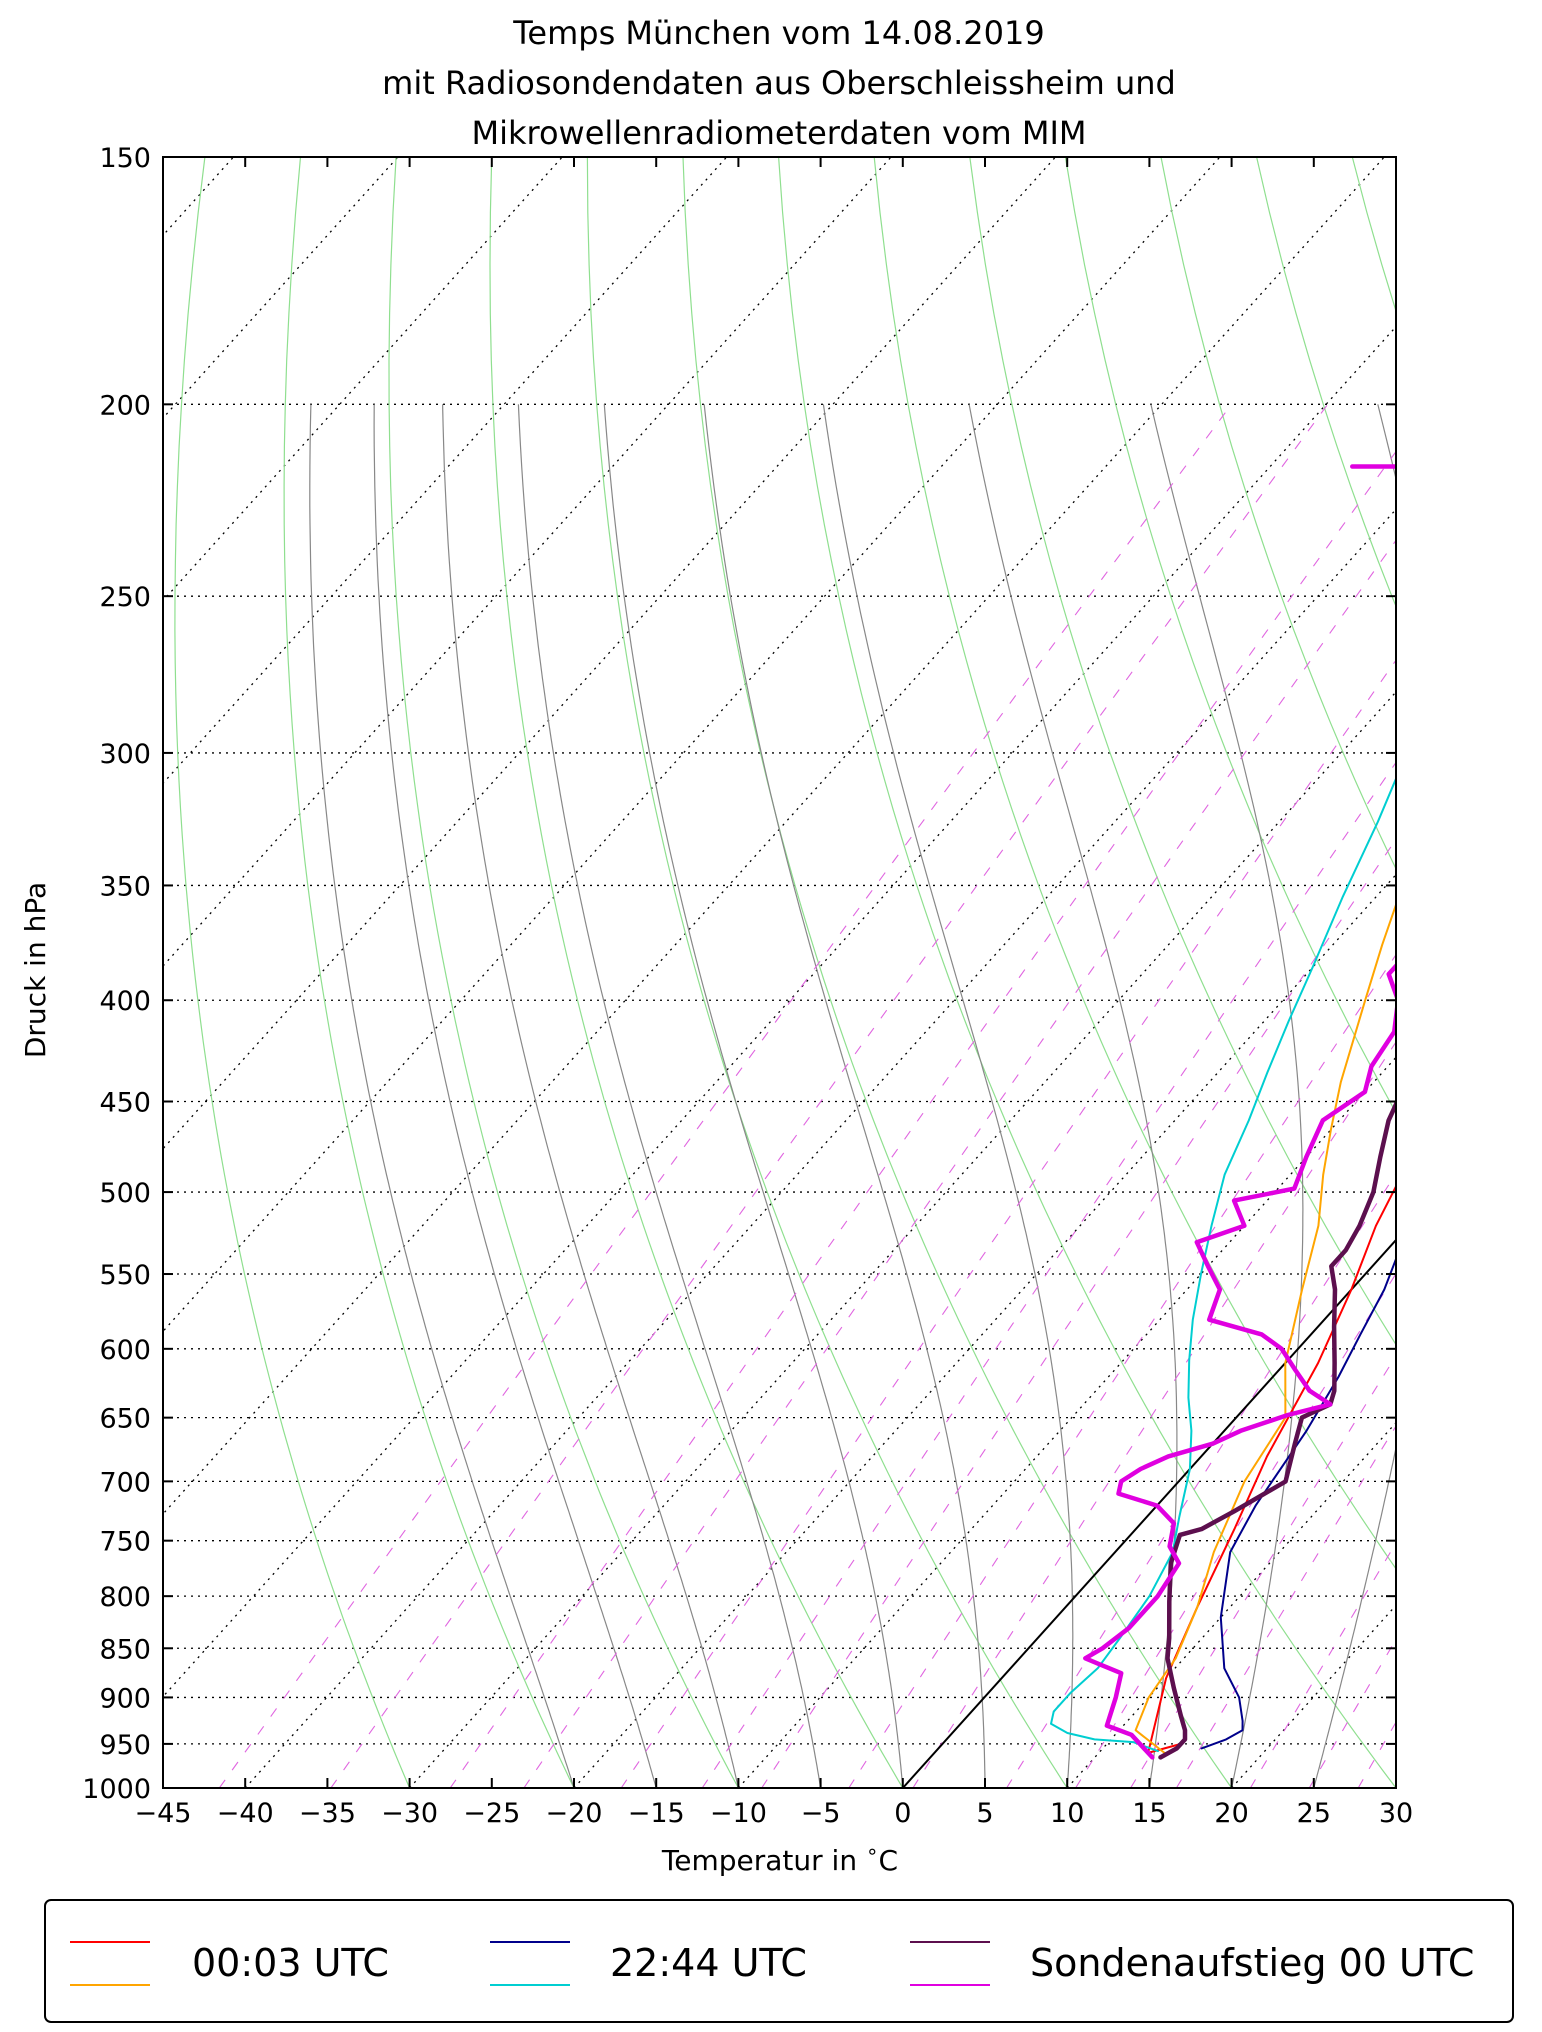 The width and height of the screenshot is (1542, 2032). I want to click on legend-entry-2: 22:44 UTC, so click(648, 1963).